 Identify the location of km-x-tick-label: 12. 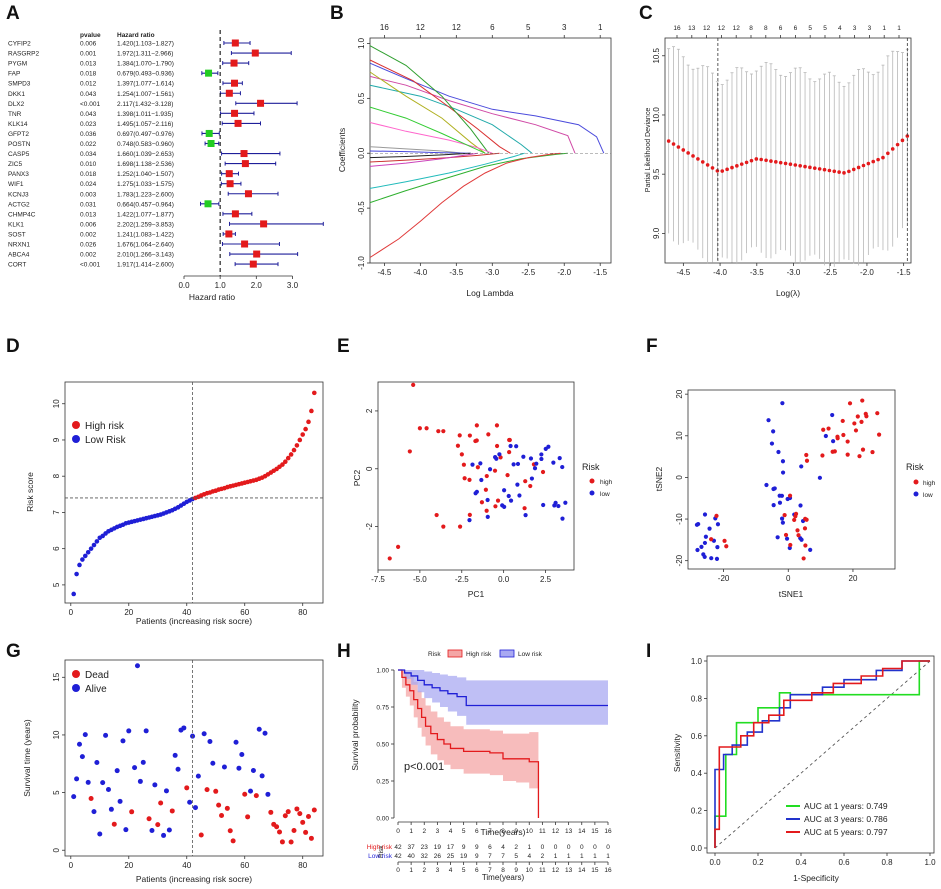
(556, 831).